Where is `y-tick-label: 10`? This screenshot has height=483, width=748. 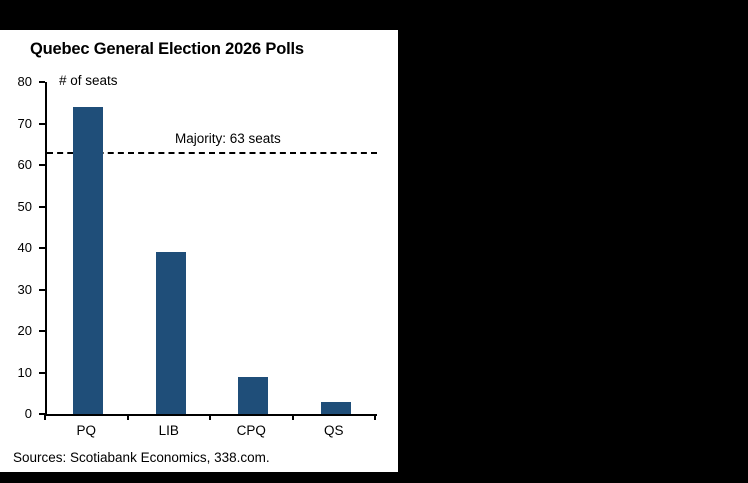 y-tick-label: 10 is located at coordinates (24, 372).